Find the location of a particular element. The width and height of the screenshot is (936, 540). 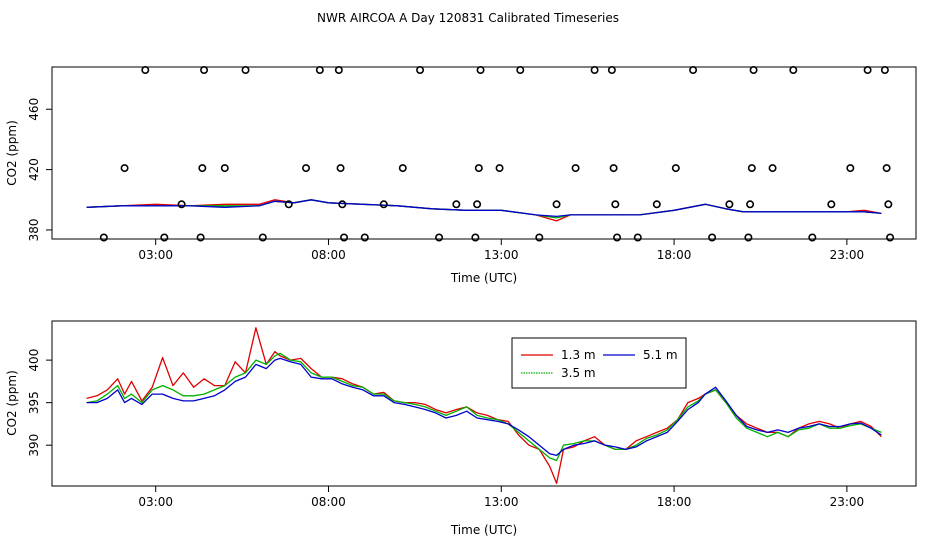

top-series-group is located at coordinates (484, 210).